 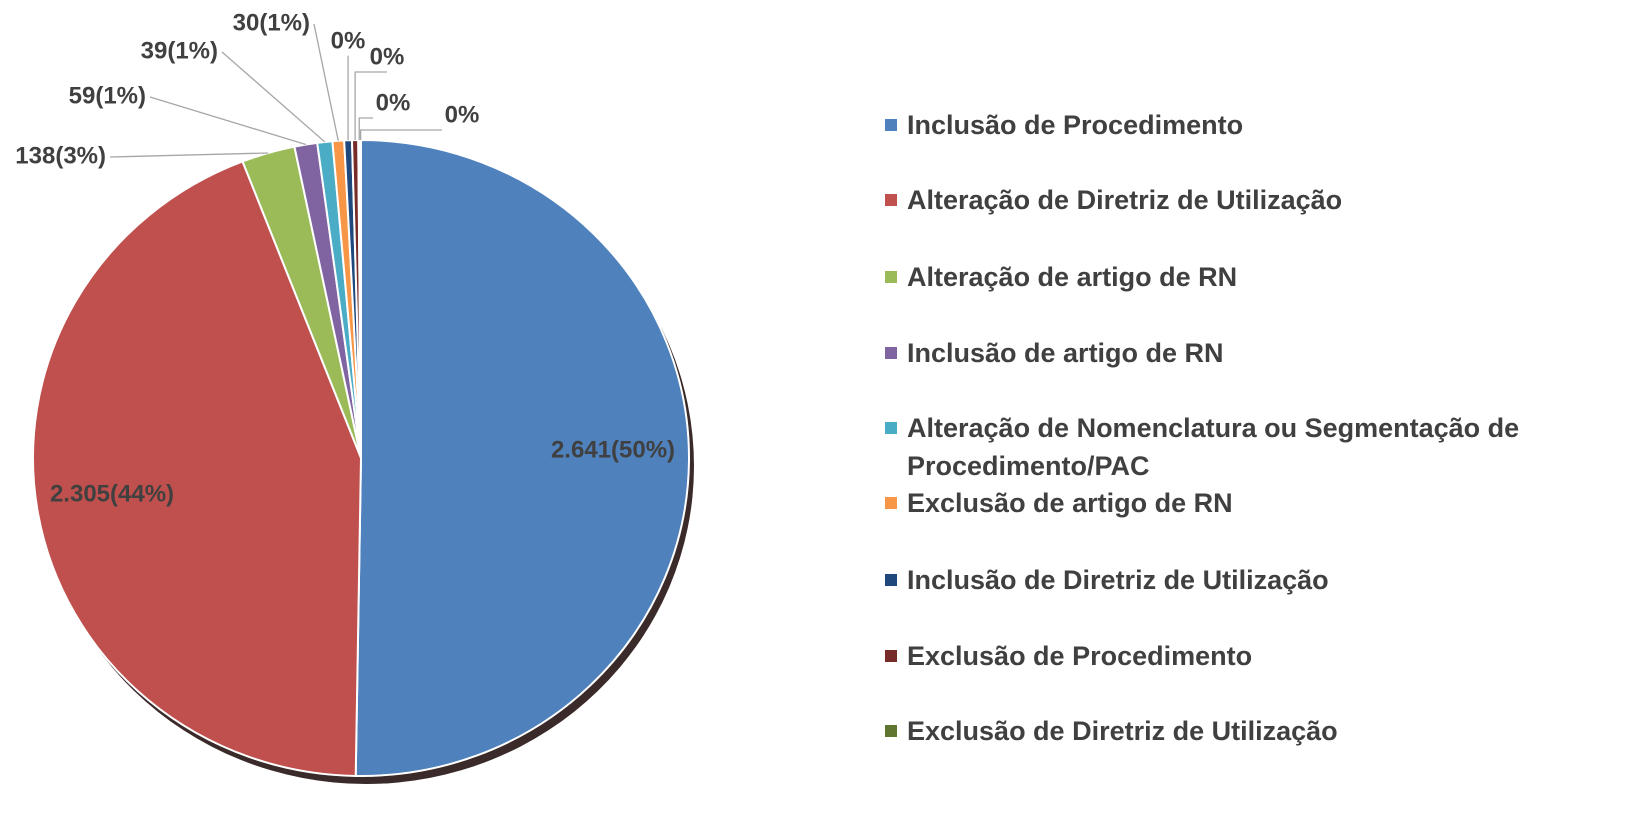 What do you see at coordinates (271, 22) in the screenshot?
I see `data-label: 30(1%)` at bounding box center [271, 22].